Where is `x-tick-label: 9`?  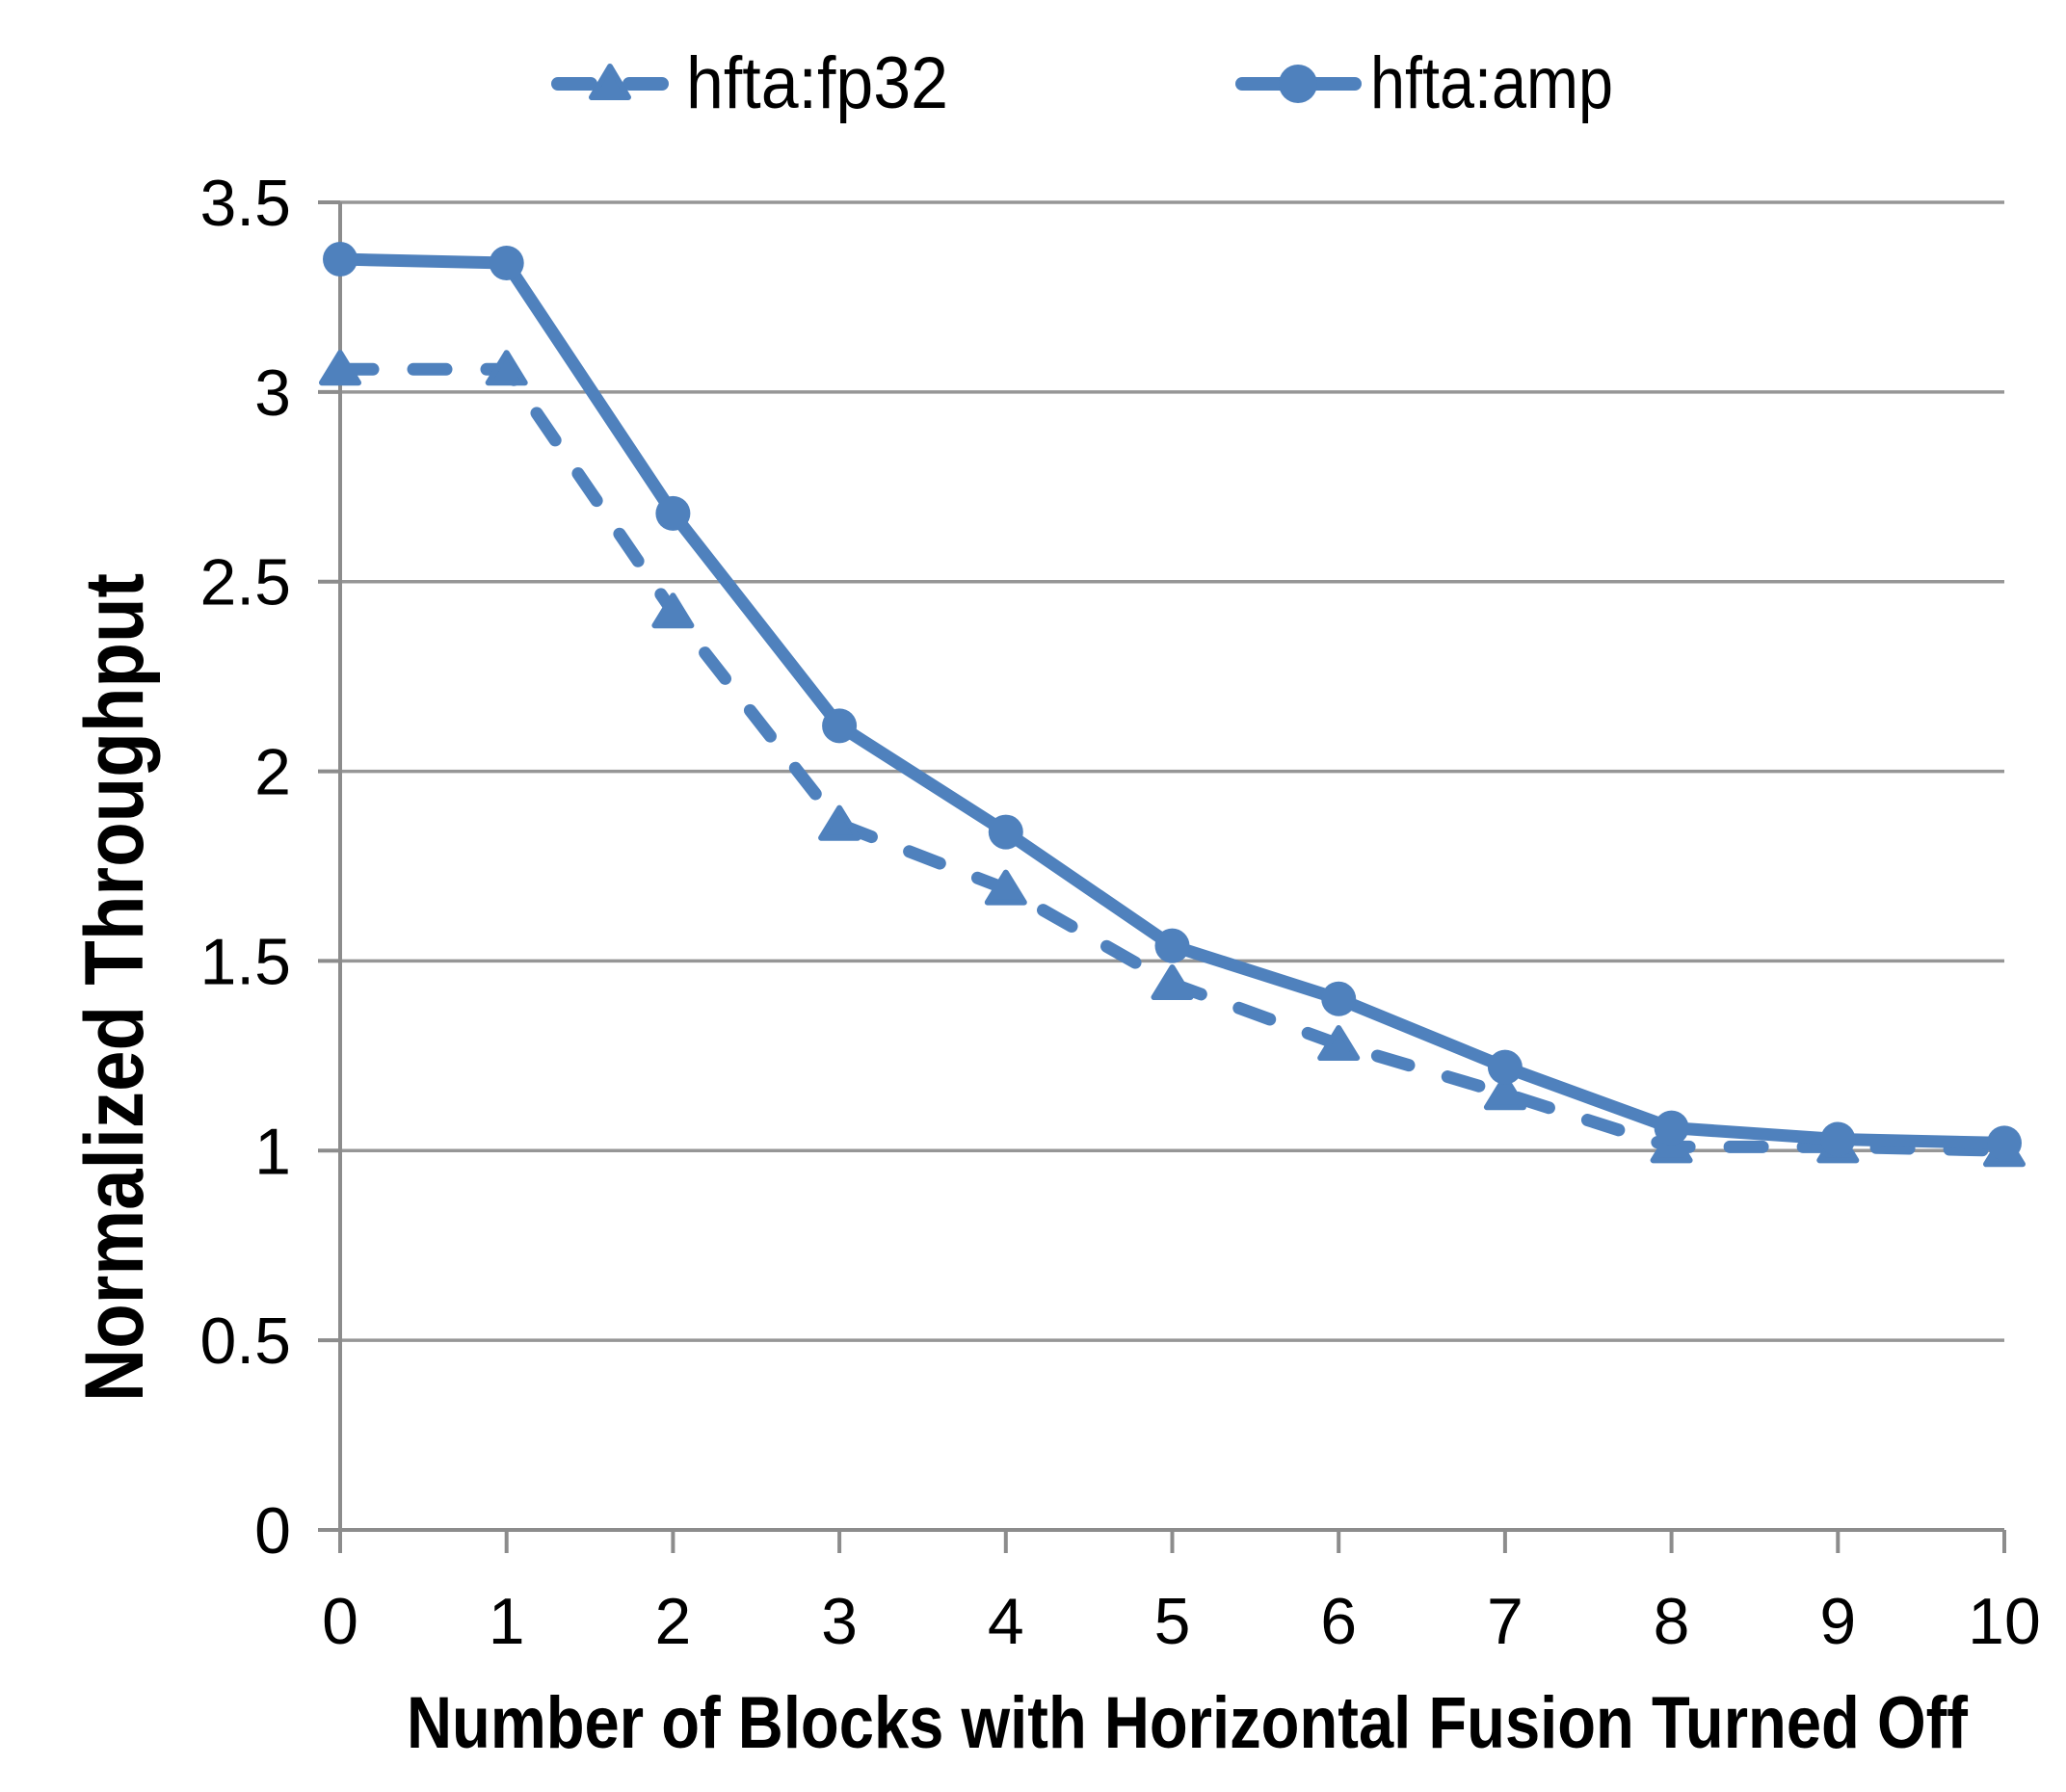 x-tick-label: 9 is located at coordinates (1838, 1622).